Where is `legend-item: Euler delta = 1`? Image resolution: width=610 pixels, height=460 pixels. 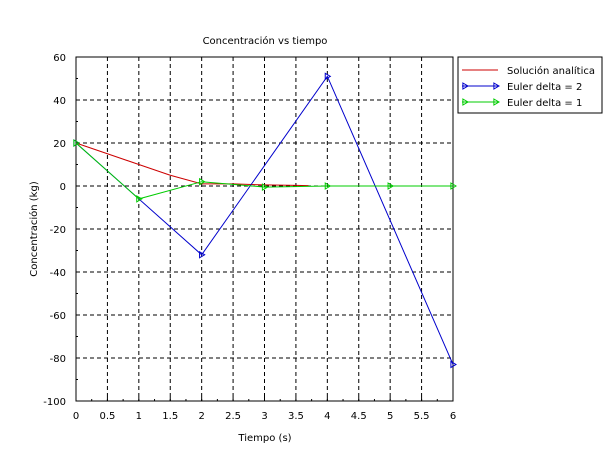 legend-item: Euler delta = 1 is located at coordinates (522, 103).